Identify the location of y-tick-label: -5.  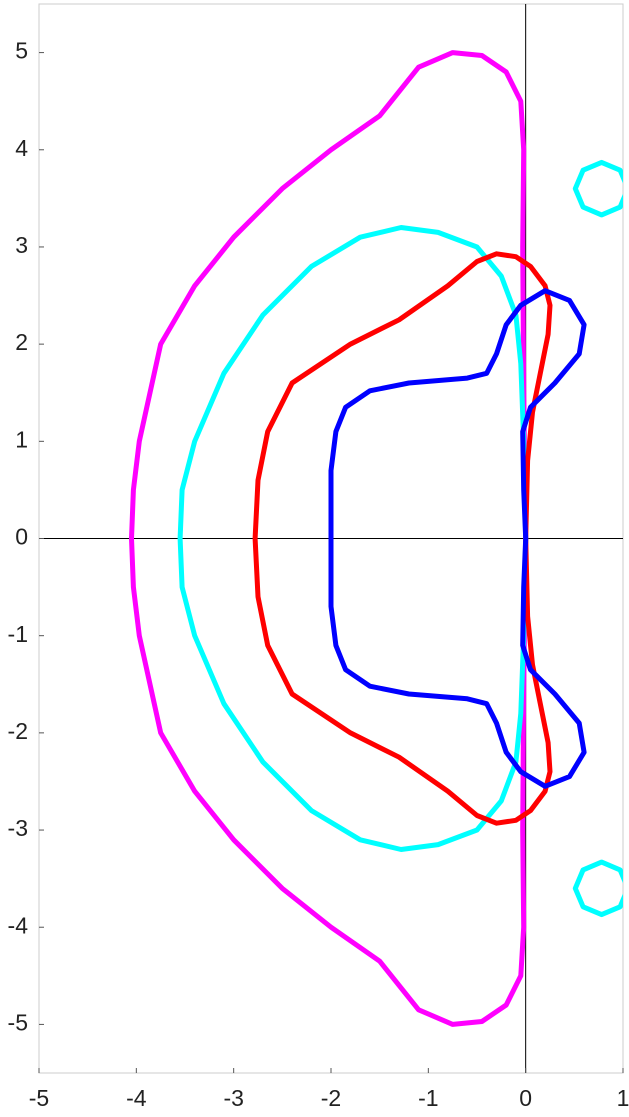
(18, 1022).